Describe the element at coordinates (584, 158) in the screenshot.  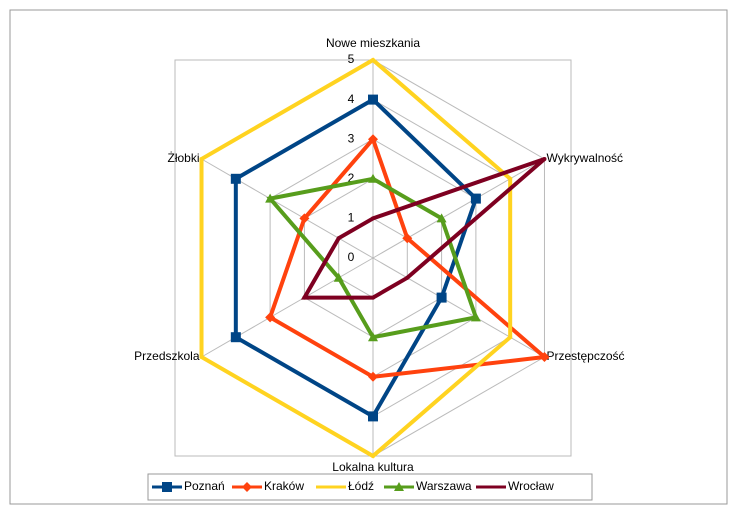
I see `axis-label: Wykrywalność` at that location.